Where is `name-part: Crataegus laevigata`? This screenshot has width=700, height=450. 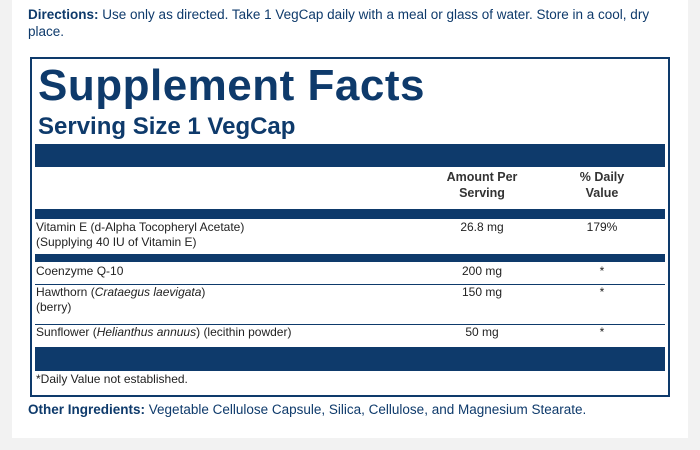 name-part: Crataegus laevigata is located at coordinates (148, 292).